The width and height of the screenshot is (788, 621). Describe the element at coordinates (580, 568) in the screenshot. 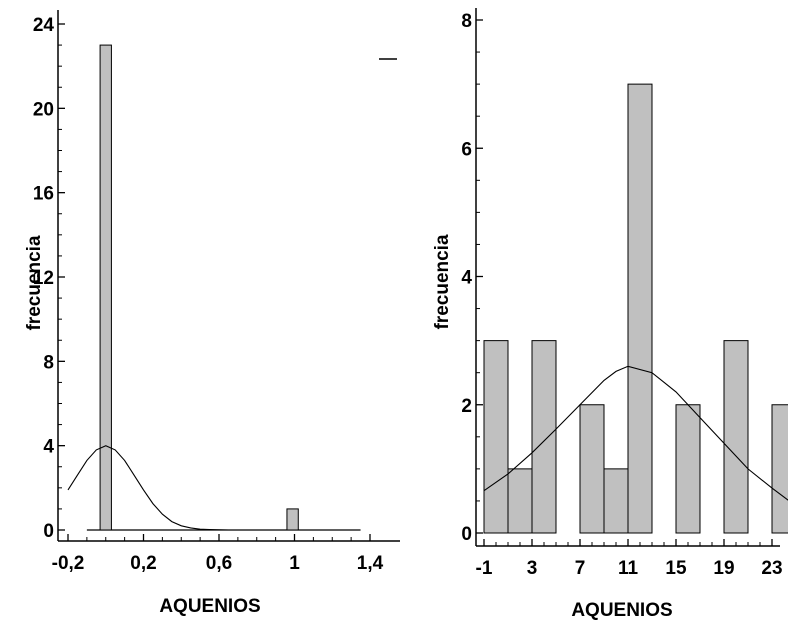

I see `x-tick-label: 7` at that location.